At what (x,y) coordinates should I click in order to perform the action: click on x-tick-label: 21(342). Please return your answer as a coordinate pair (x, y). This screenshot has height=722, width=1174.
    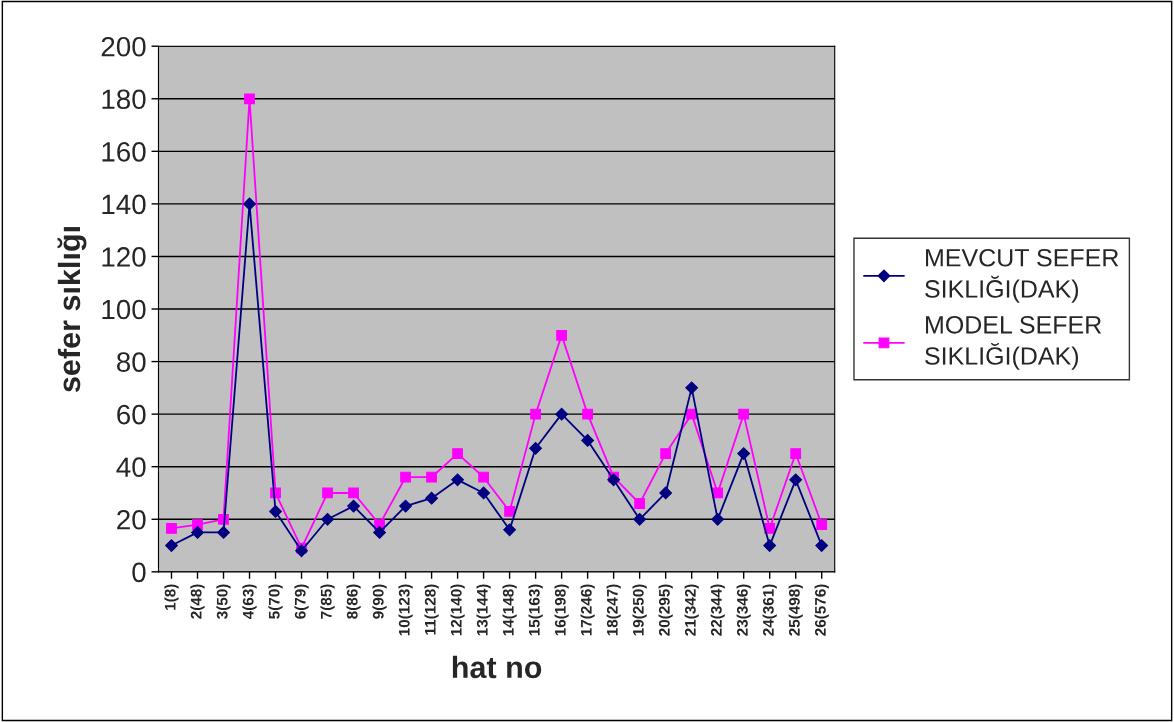
    Looking at the image, I should click on (691, 610).